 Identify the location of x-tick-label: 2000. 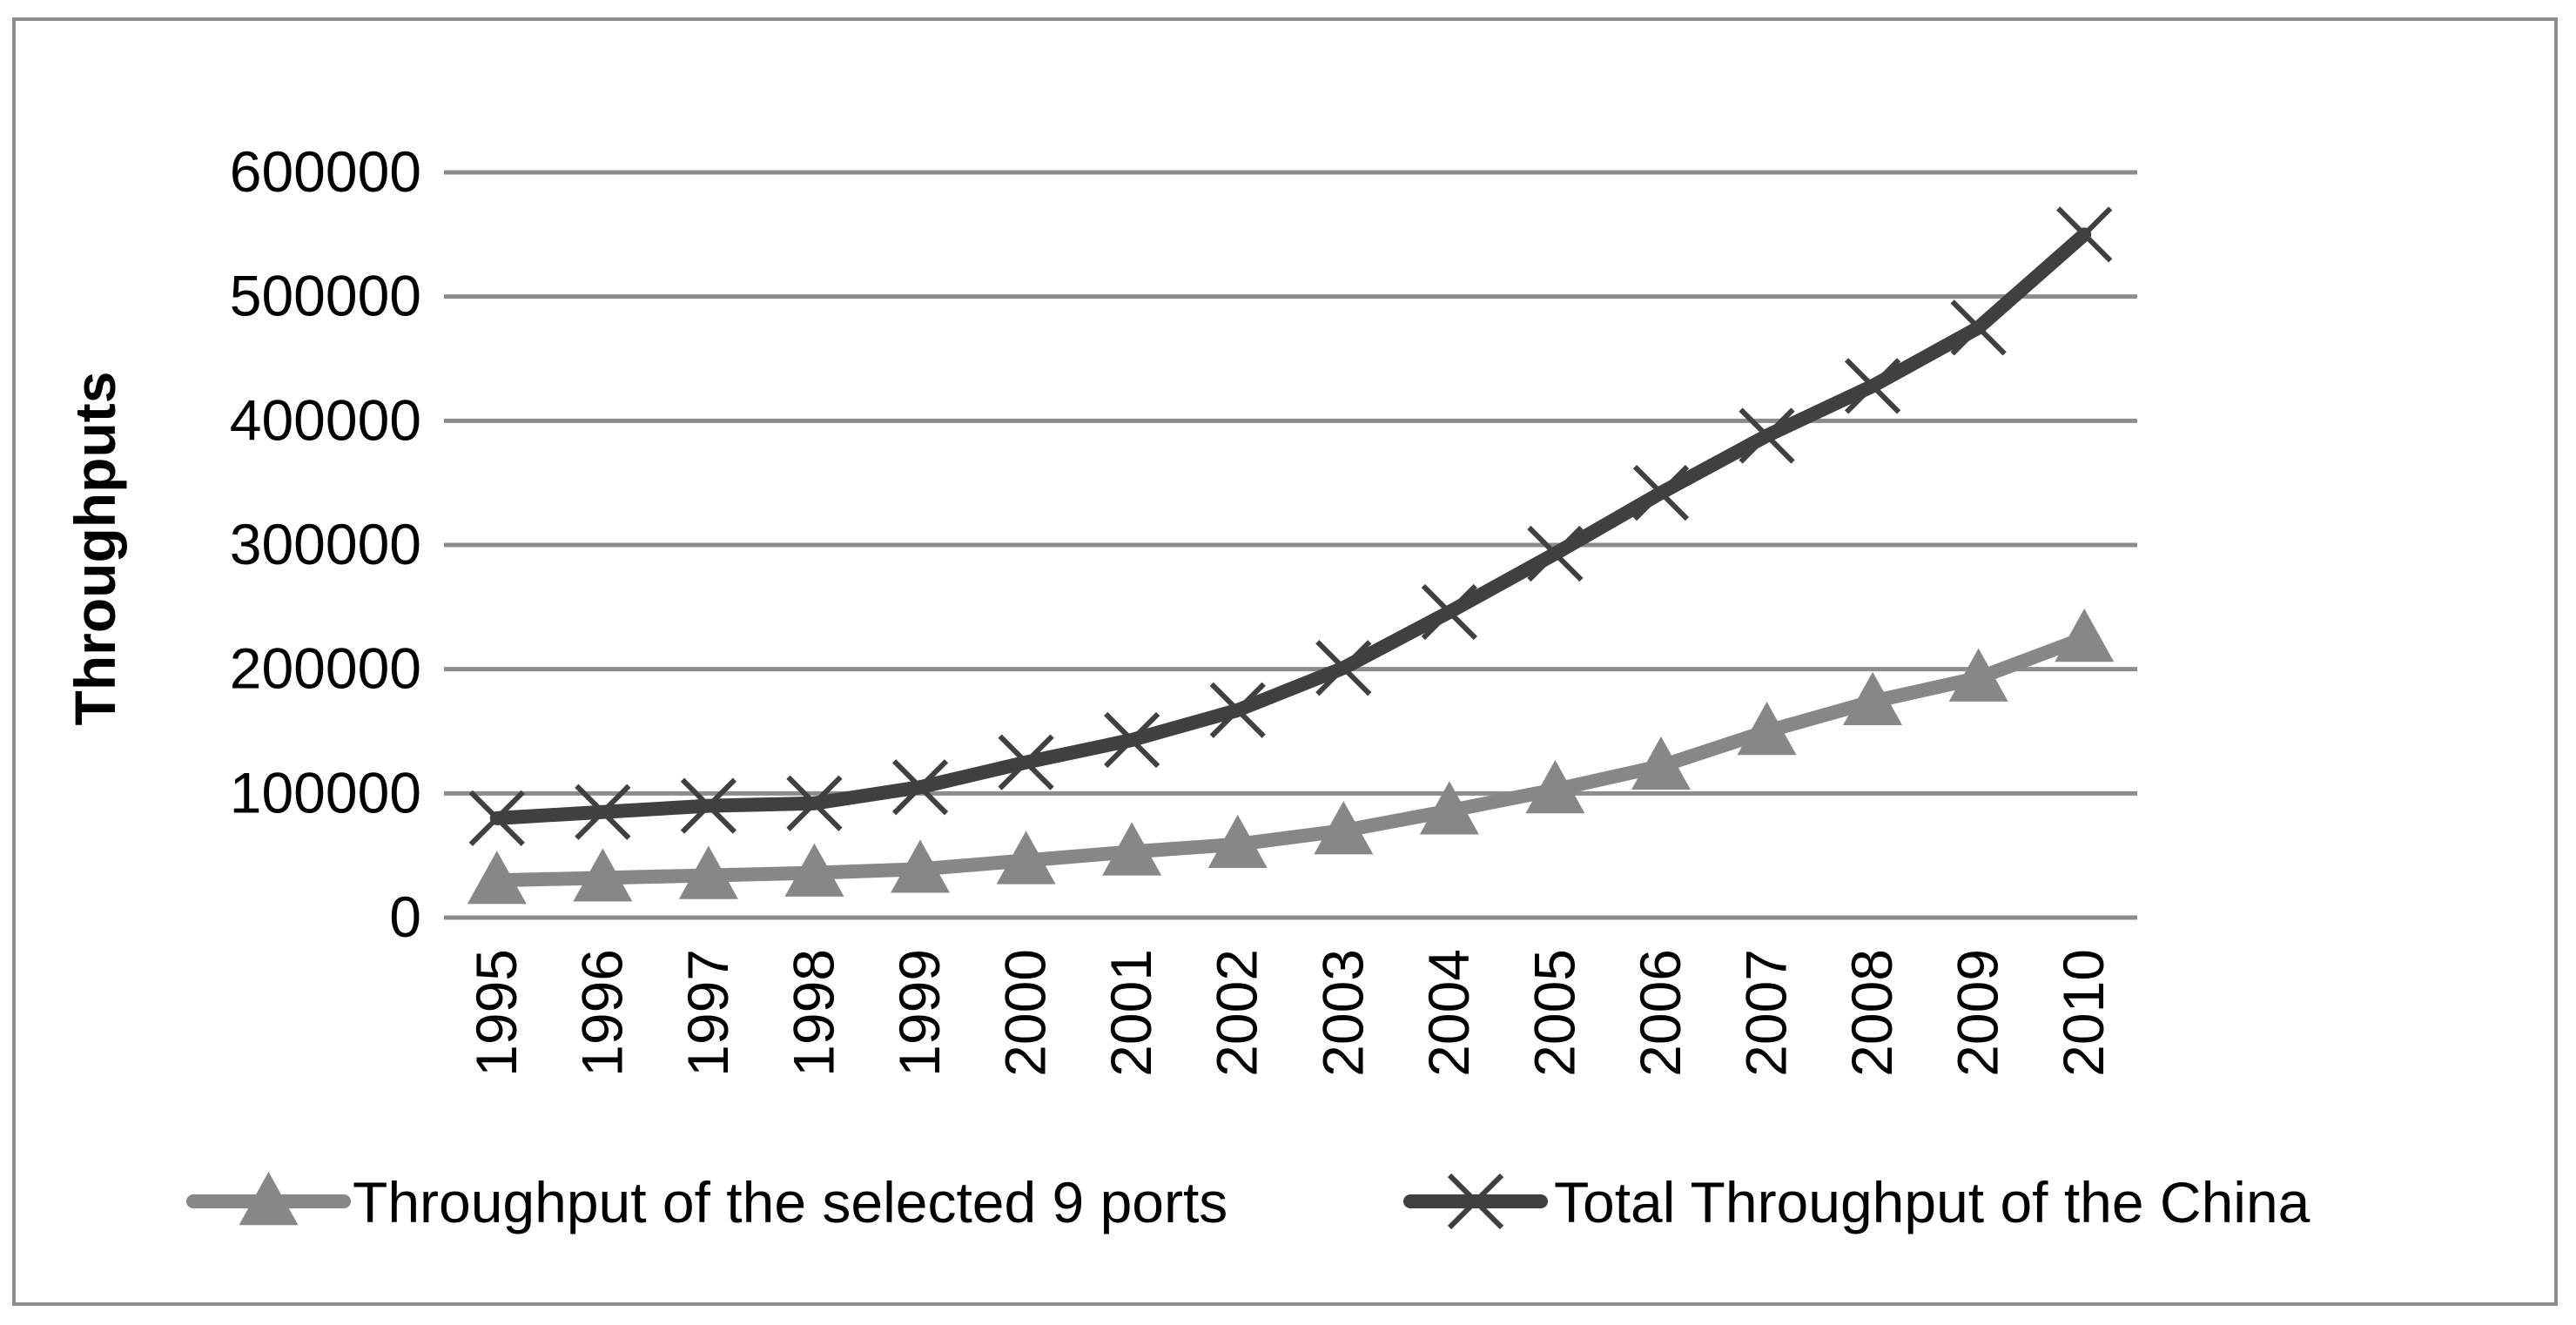
(1025, 1013).